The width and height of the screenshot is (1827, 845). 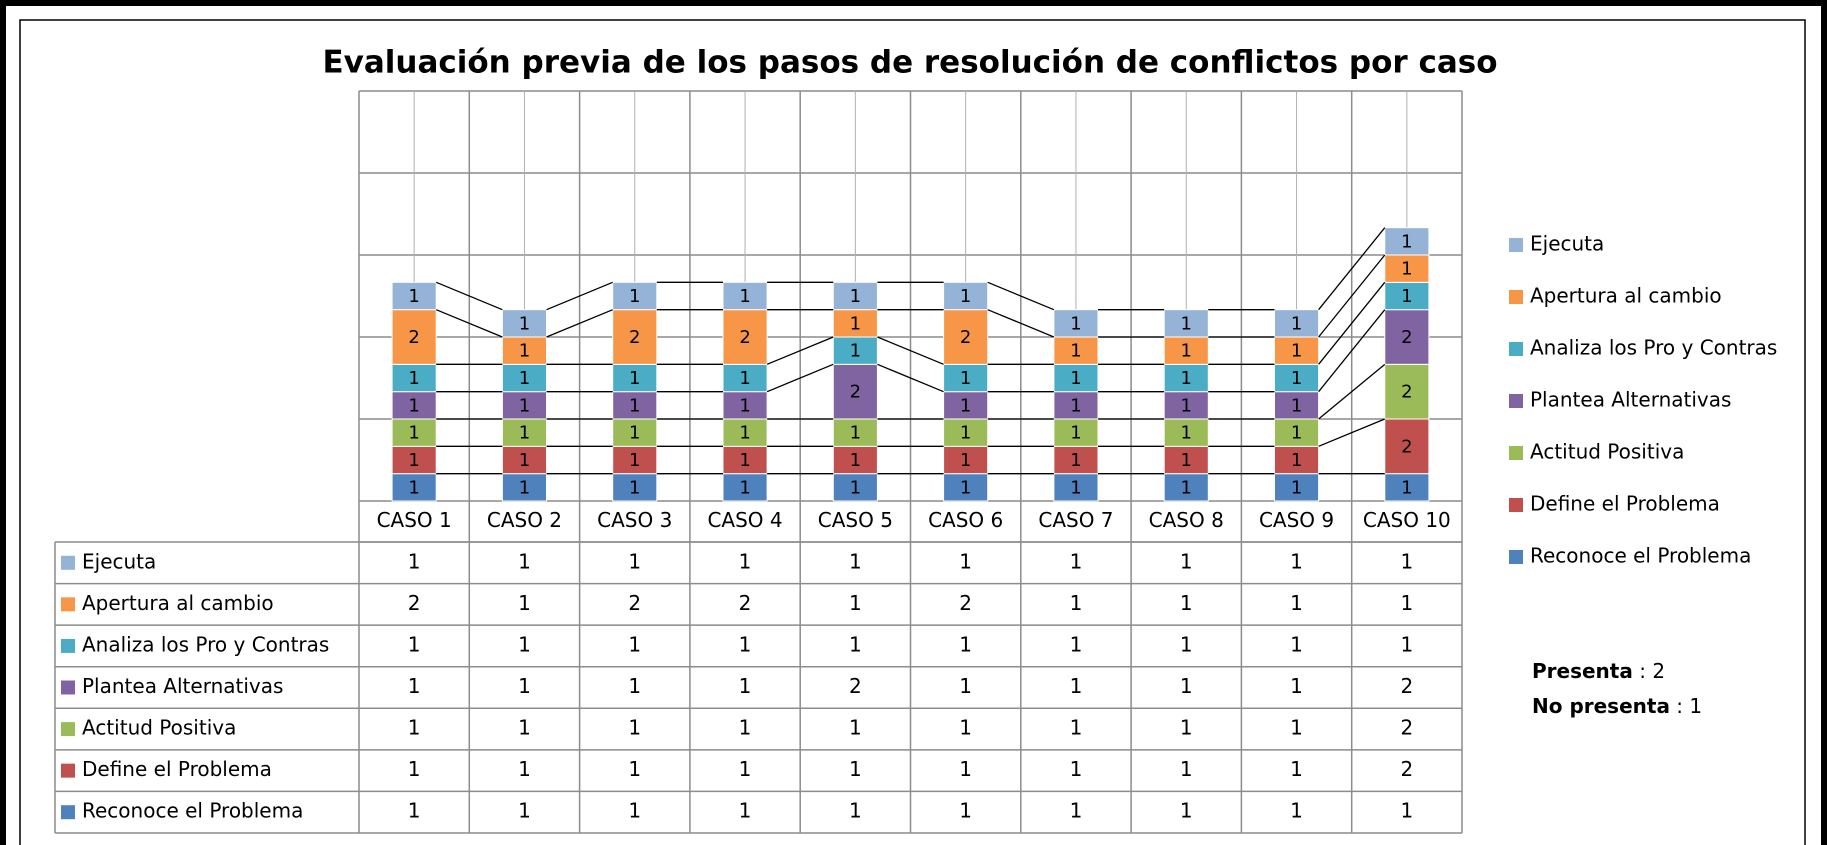 I want to click on table-key, so click(x=68, y=562).